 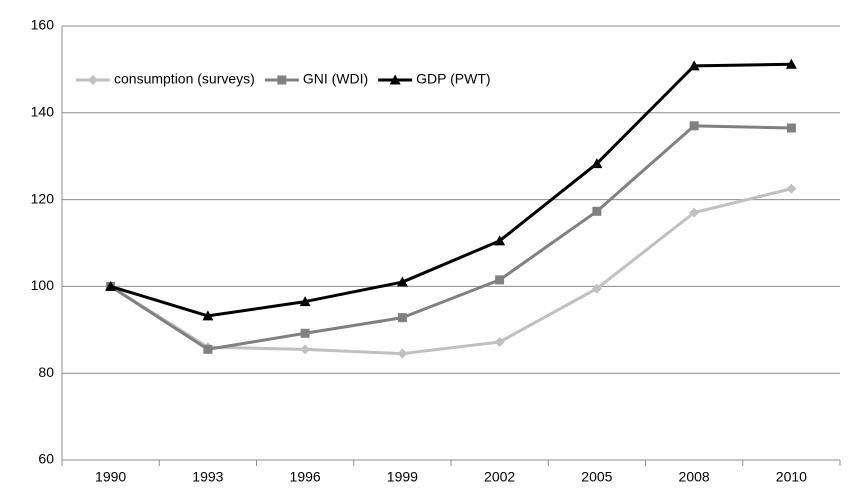 I want to click on x-tick-label: 1996, so click(x=305, y=477).